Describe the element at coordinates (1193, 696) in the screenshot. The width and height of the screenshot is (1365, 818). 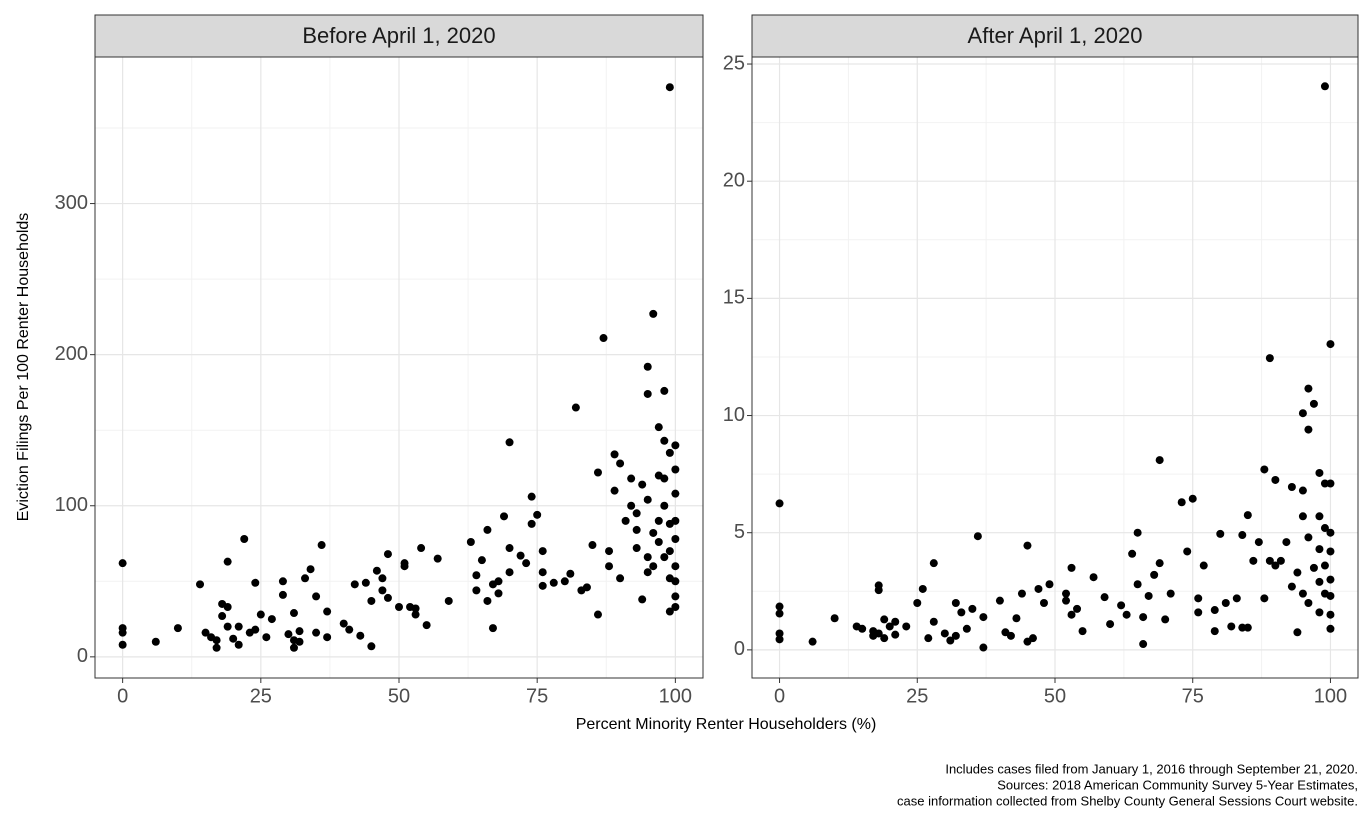
I see `x-tick-label: 75` at that location.